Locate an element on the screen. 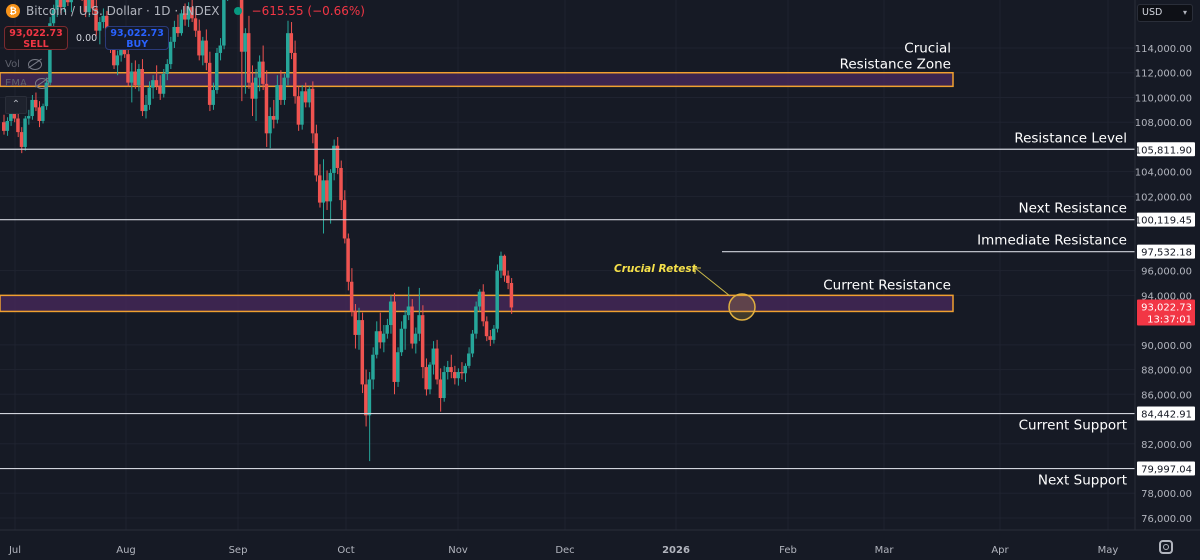 This screenshot has height=560, width=1200. price-level-label: 97,532.18 is located at coordinates (1166, 253).